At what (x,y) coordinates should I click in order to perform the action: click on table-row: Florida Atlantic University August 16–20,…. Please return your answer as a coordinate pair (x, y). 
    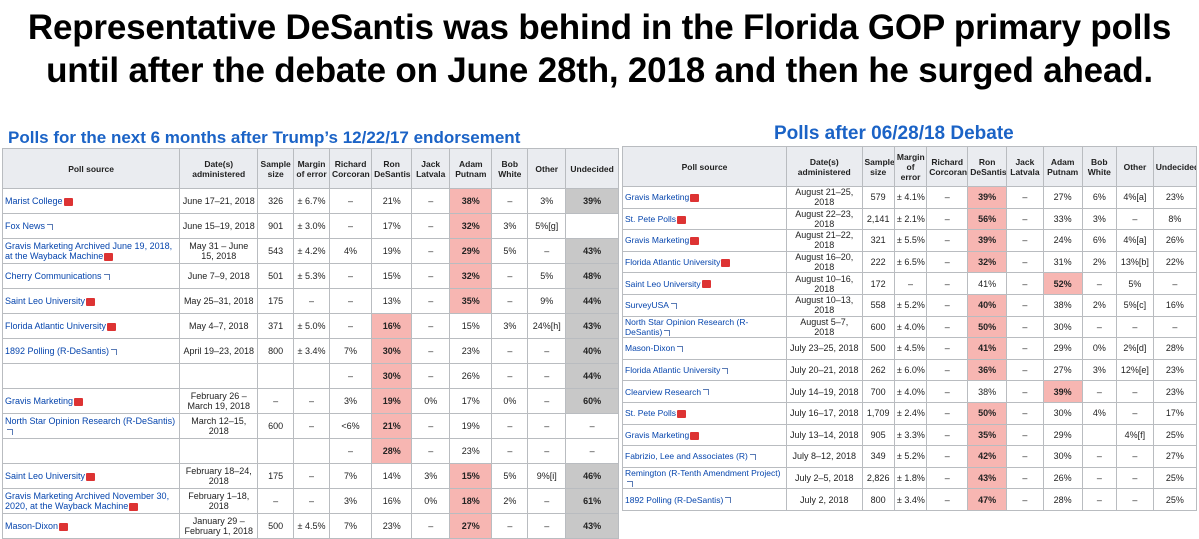
    Looking at the image, I should click on (910, 262).